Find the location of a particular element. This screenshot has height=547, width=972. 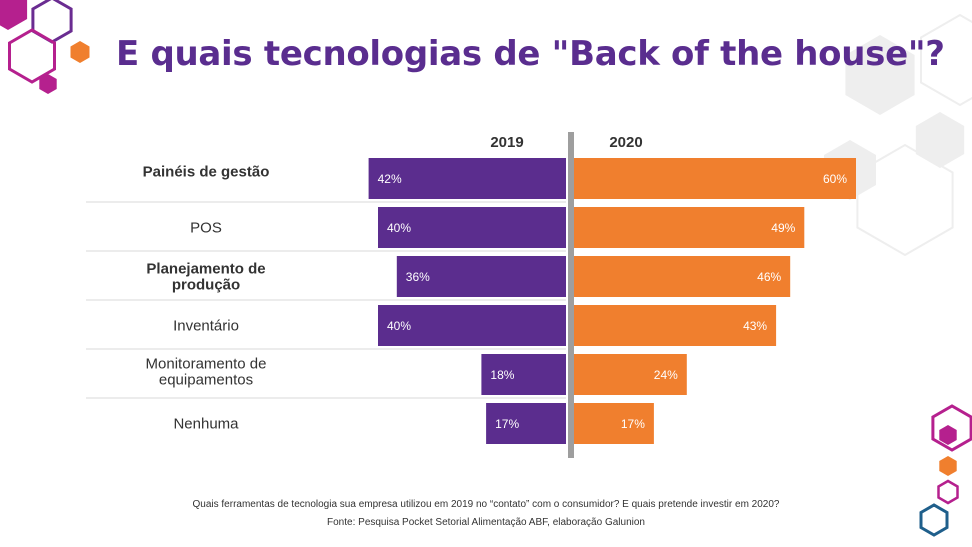

category-label: Monitoramento de equipamentos is located at coordinates (206, 372).